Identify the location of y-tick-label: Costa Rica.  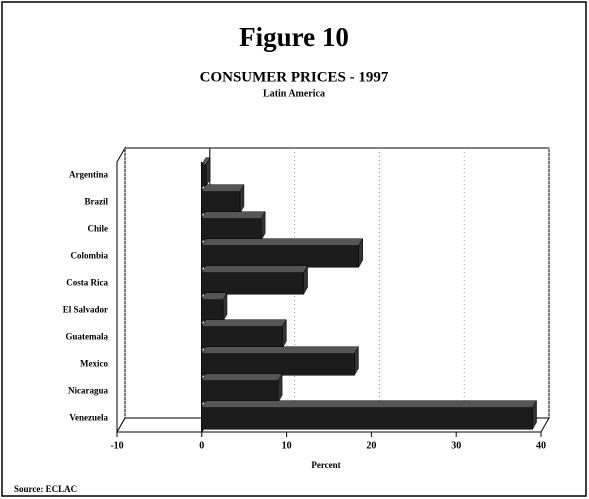
(87, 283).